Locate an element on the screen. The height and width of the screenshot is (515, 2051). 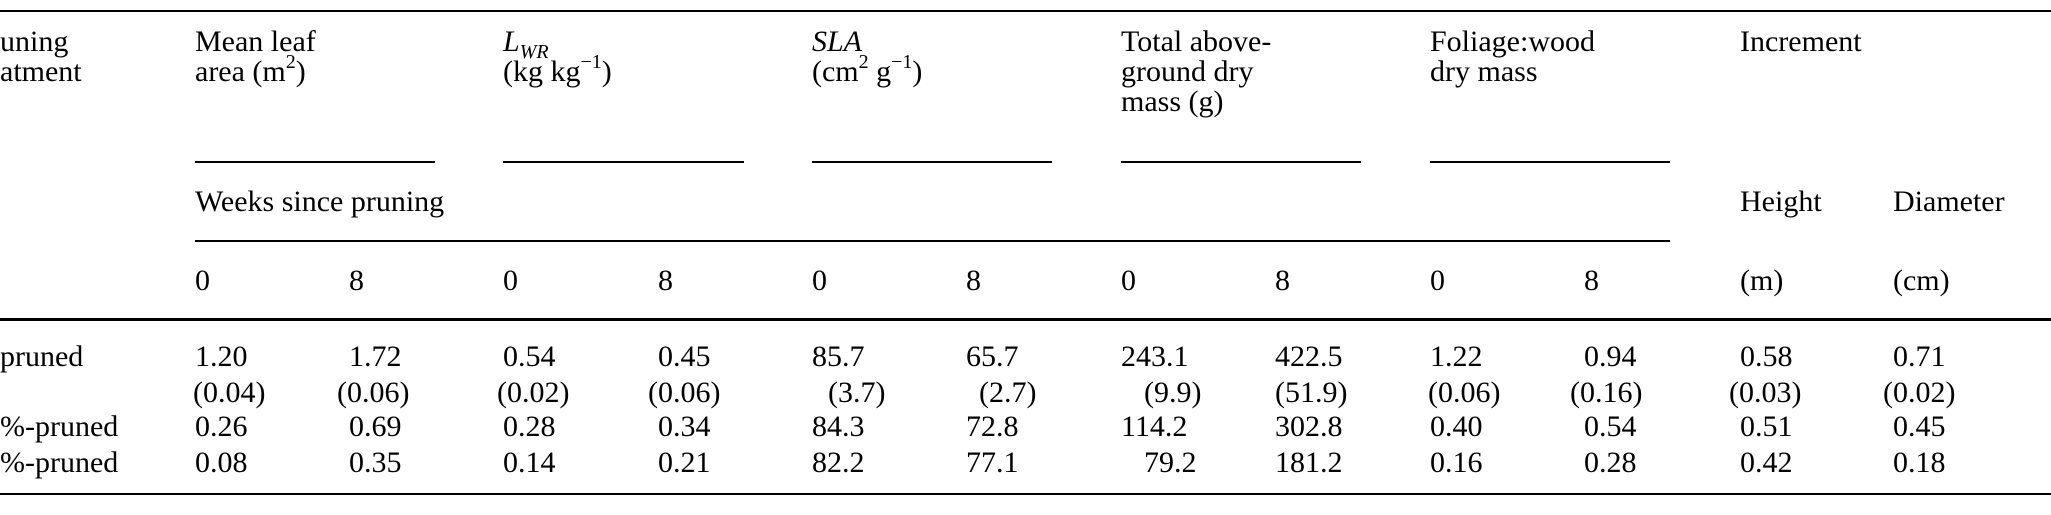
table-top-rule is located at coordinates (1025, 11).